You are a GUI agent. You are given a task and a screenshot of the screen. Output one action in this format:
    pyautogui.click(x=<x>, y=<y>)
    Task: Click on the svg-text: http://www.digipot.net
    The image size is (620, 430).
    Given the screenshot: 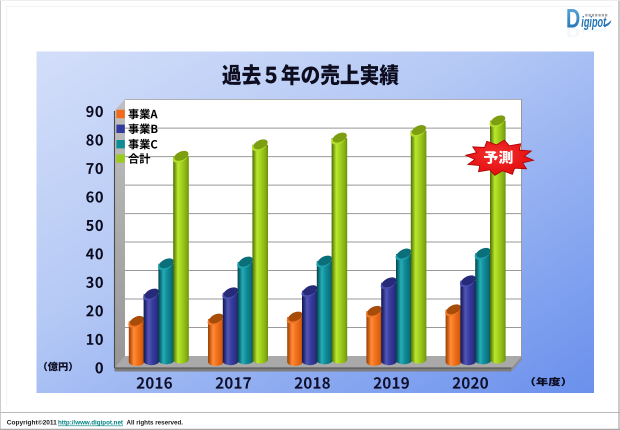 What is the action you would take?
    pyautogui.click(x=91, y=423)
    